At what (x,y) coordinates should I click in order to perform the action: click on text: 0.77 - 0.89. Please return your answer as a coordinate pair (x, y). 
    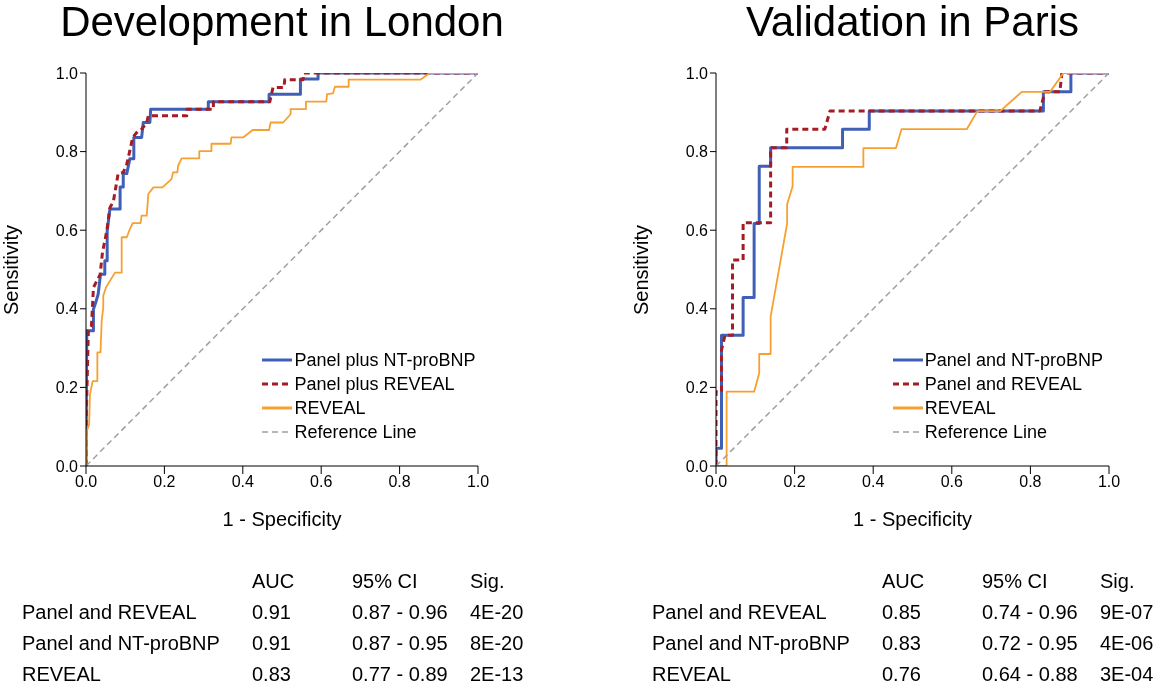
    Looking at the image, I should click on (400, 674).